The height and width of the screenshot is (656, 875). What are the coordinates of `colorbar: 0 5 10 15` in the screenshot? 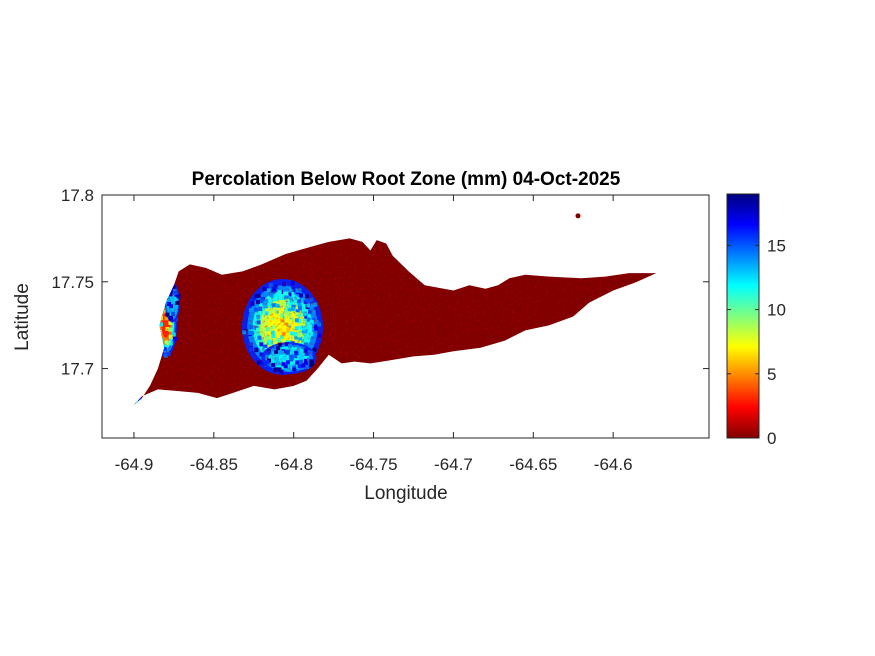 It's located at (756, 320).